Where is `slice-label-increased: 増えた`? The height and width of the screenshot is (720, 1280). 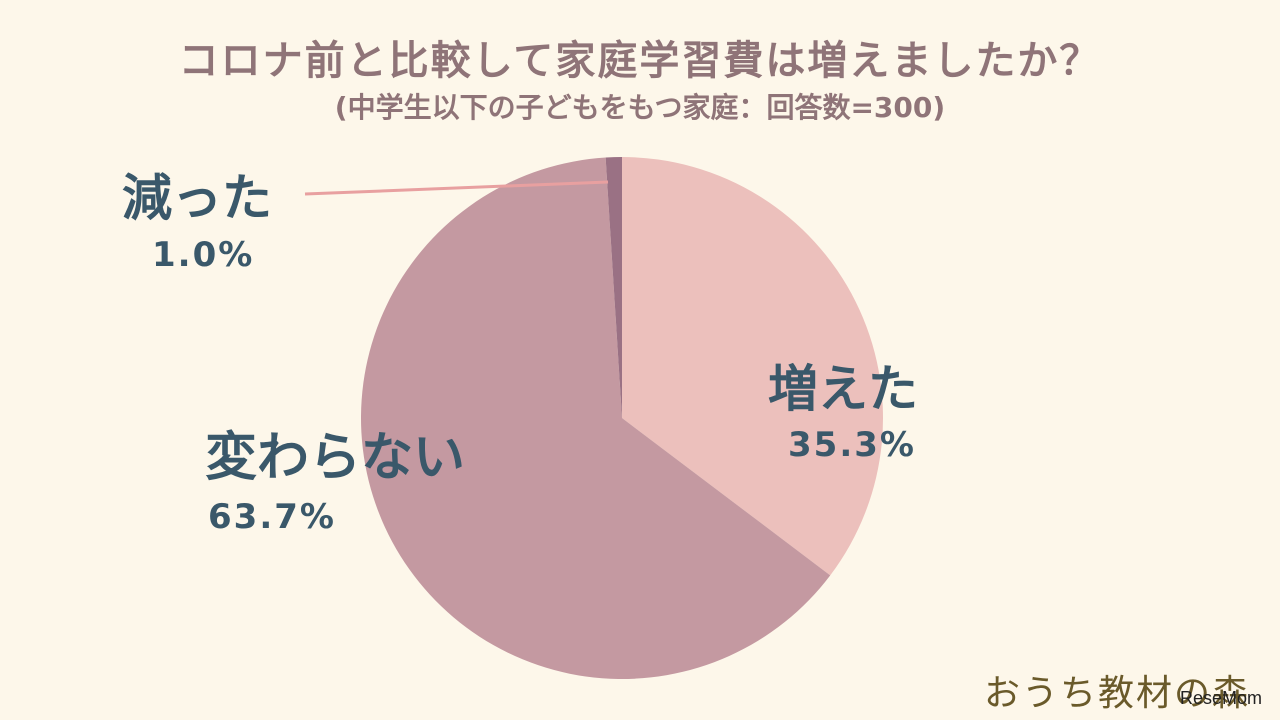
slice-label-increased: 増えた is located at coordinates (843, 389).